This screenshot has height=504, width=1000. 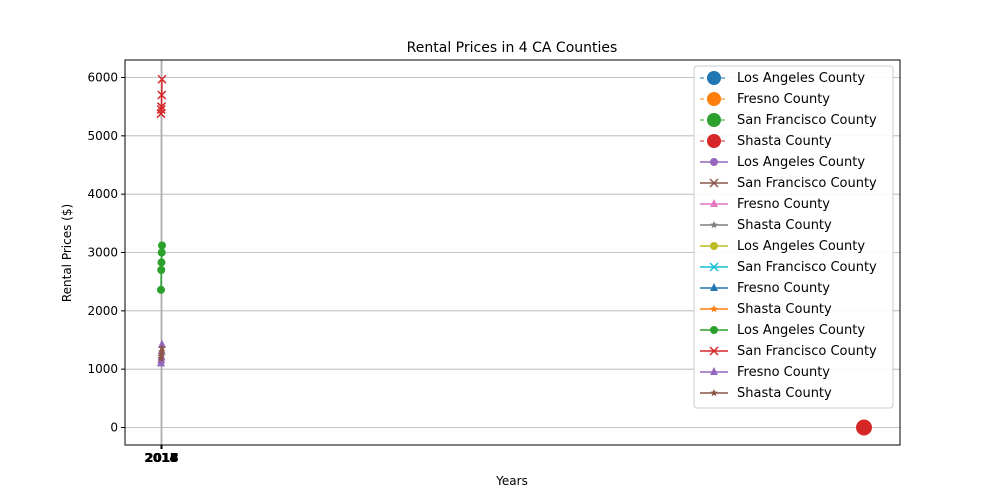 I want to click on y-tick-label: 3000, so click(x=102, y=253).